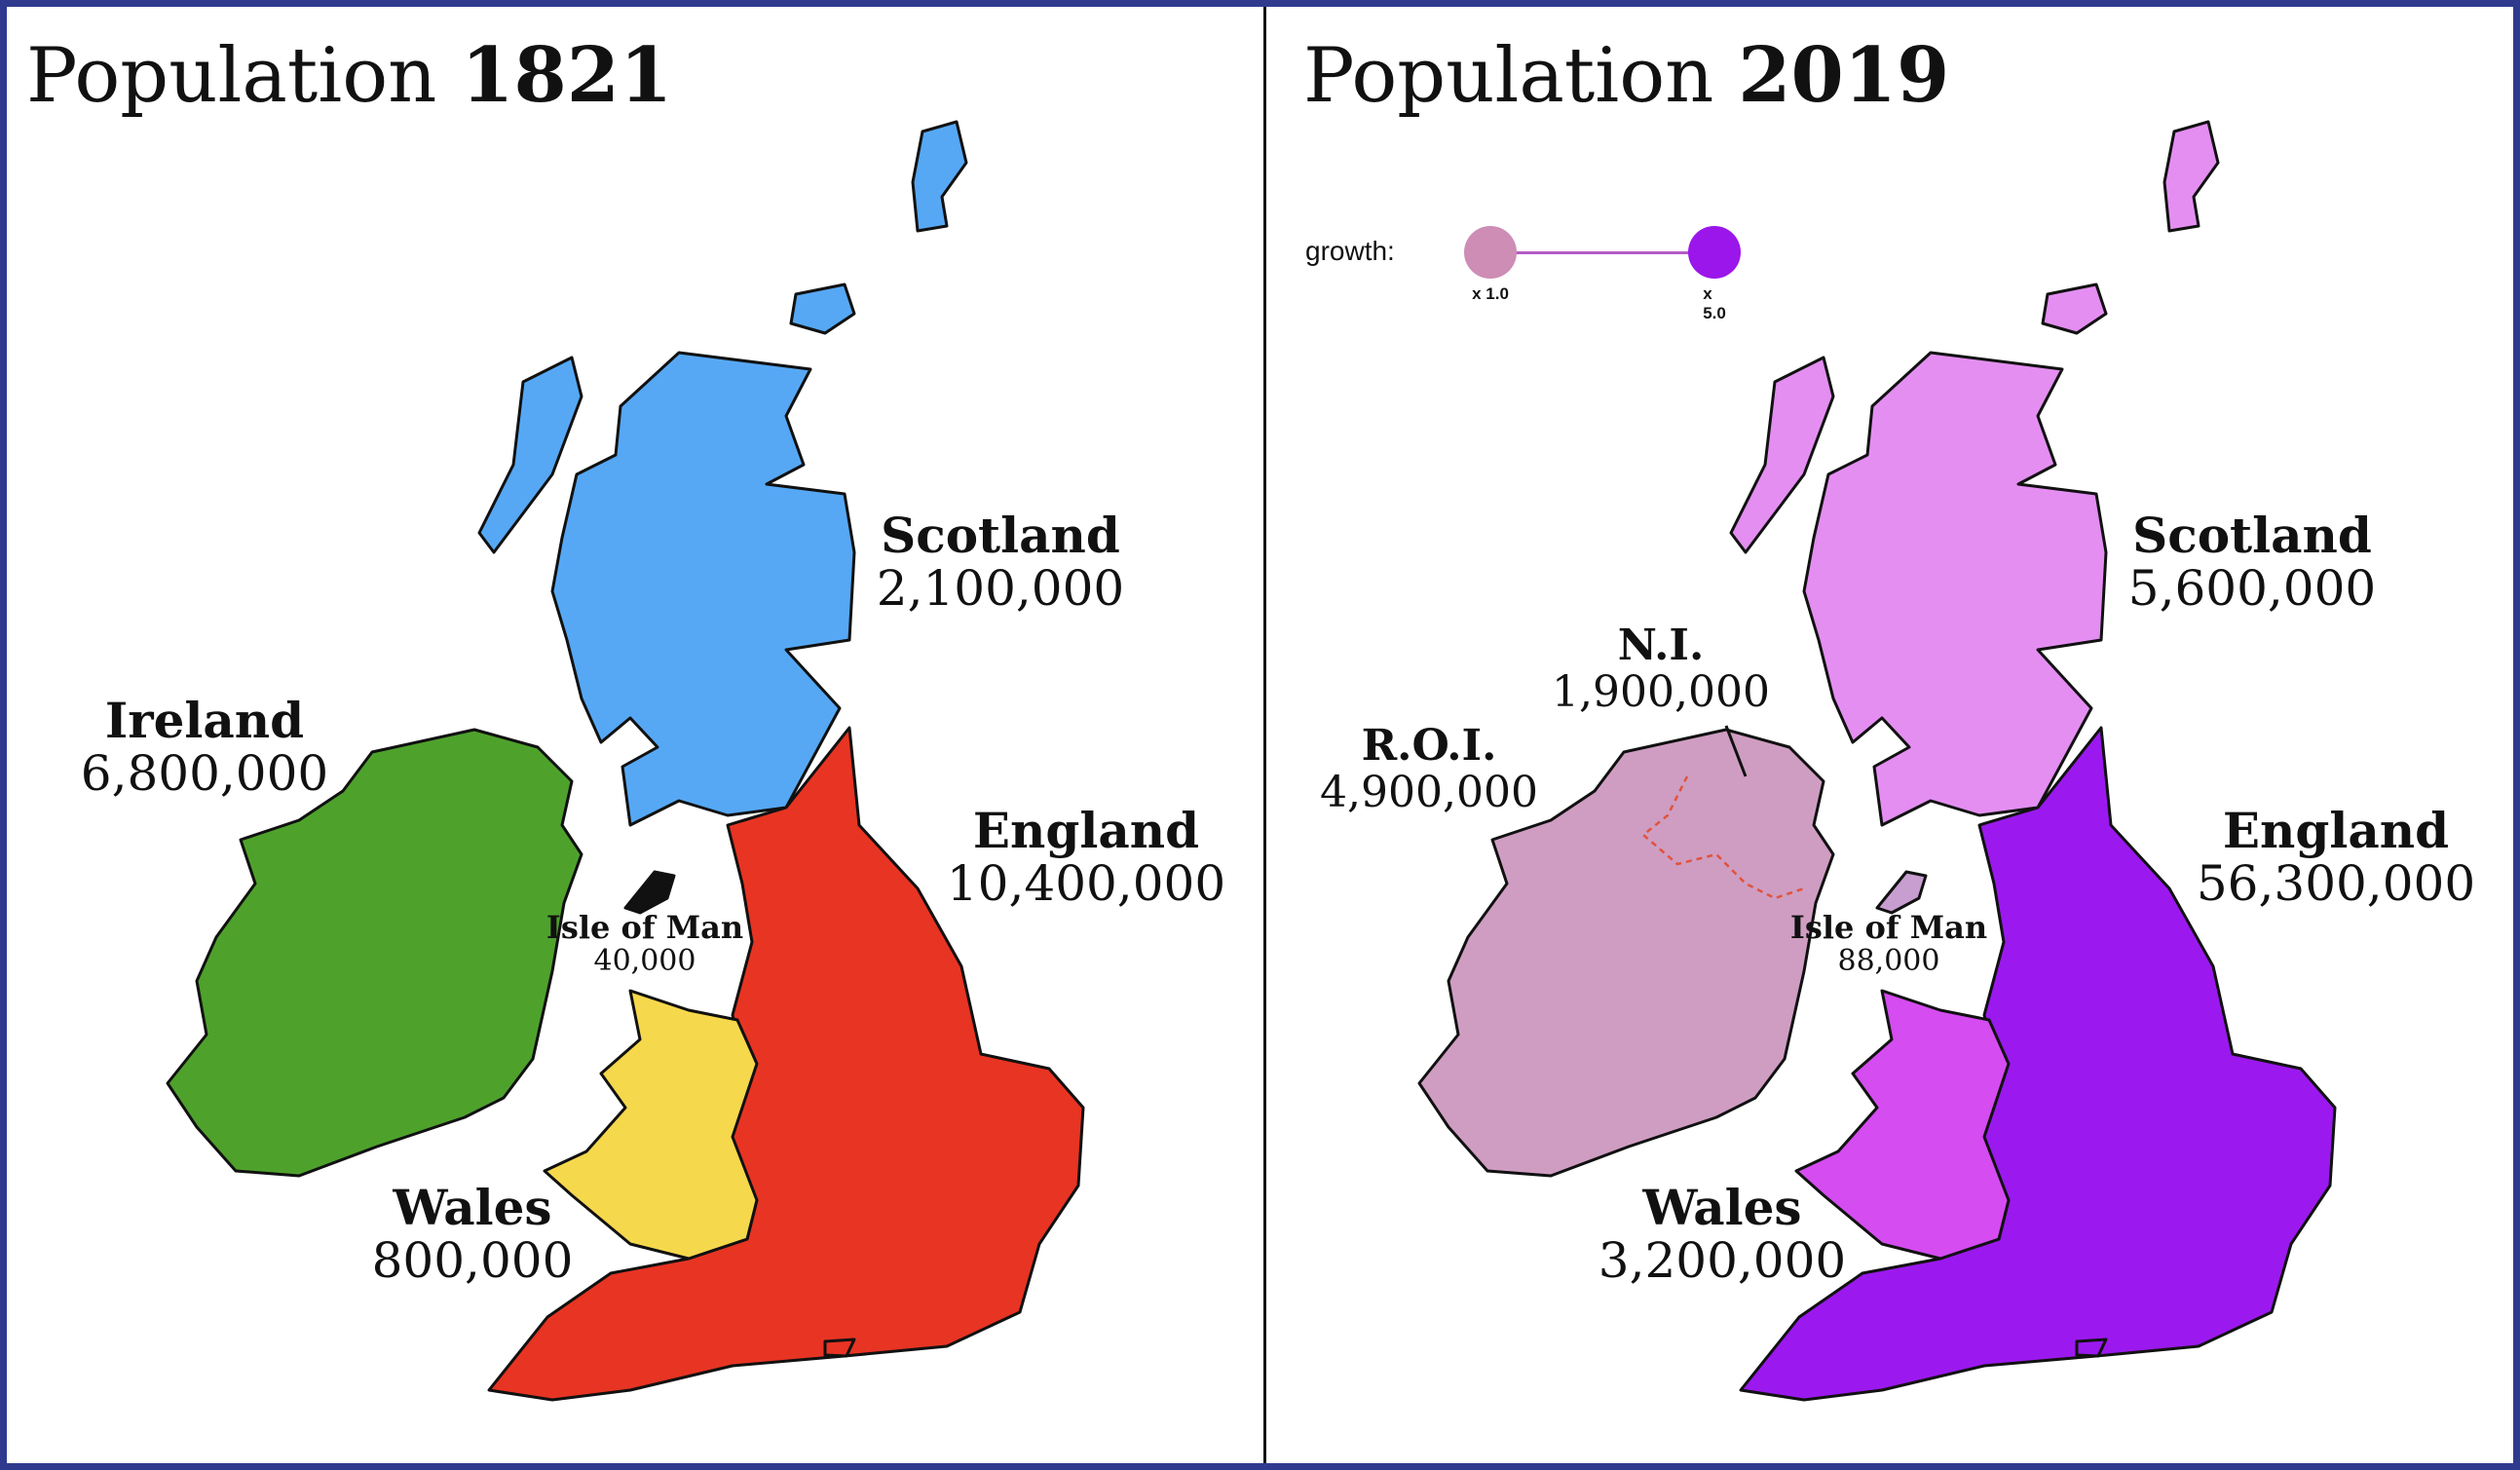  What do you see at coordinates (204, 721) in the screenshot?
I see `ireland-name: Ireland` at bounding box center [204, 721].